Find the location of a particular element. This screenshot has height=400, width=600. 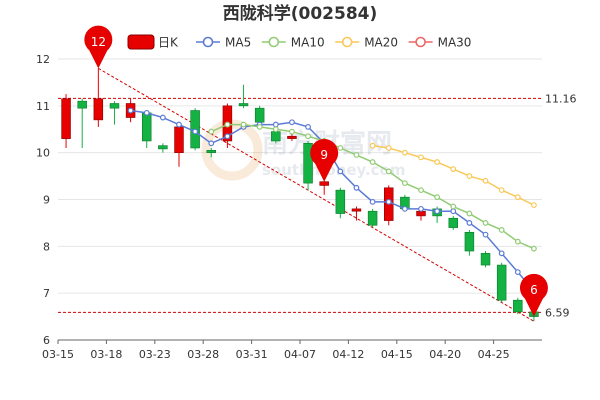

legend-label: MA20 is located at coordinates (381, 43).